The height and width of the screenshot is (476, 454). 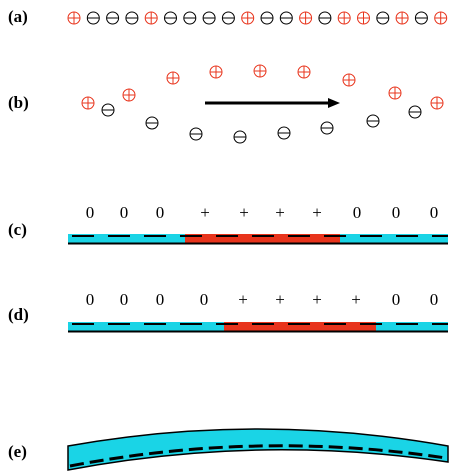 What do you see at coordinates (18, 16) in the screenshot?
I see `panel-label: (a)` at bounding box center [18, 16].